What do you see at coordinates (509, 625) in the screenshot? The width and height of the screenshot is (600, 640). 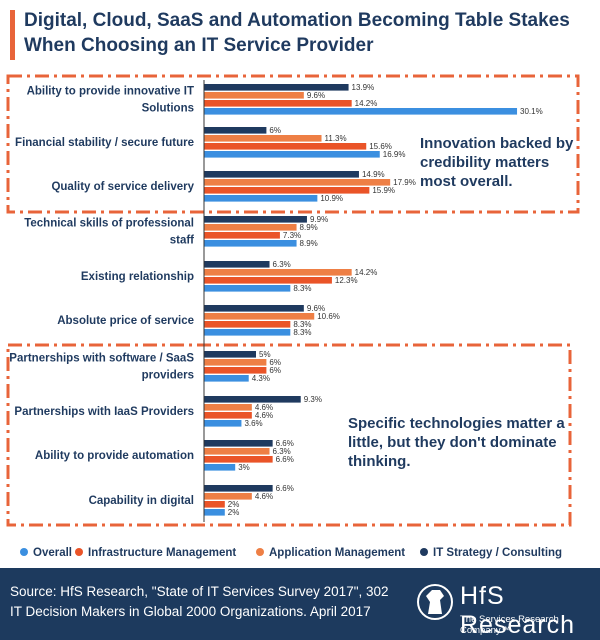 I see `logo-tagline: The Services Research Company™` at bounding box center [509, 625].